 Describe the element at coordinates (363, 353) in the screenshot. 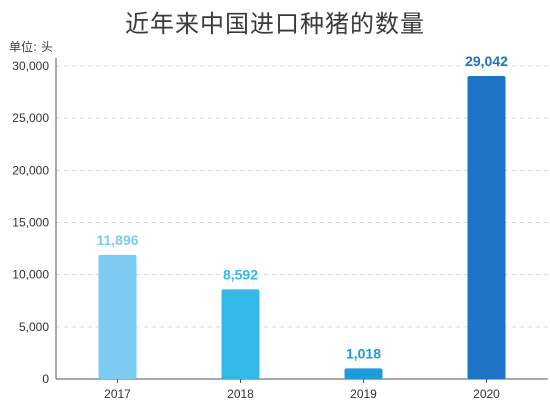

I see `data-label-2019: 1,018` at that location.